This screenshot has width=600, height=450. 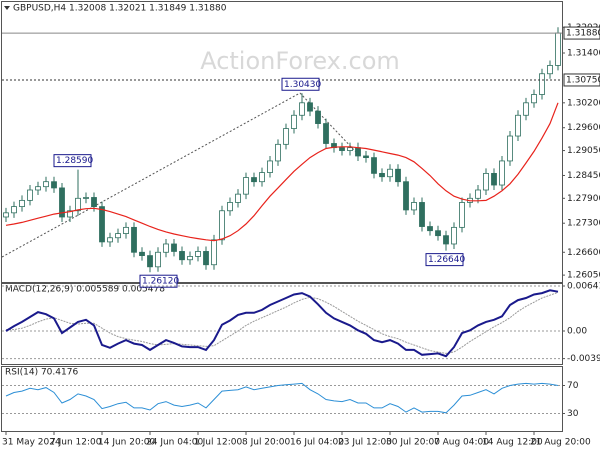 I want to click on x-tick-label: 31 May 2024, so click(x=31, y=443).